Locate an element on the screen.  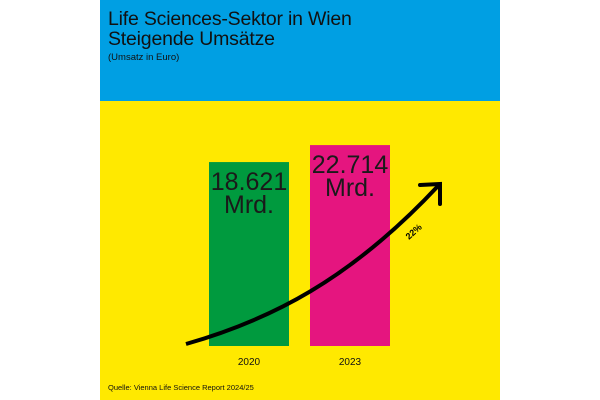
x-tick-label: 2020 is located at coordinates (249, 362).